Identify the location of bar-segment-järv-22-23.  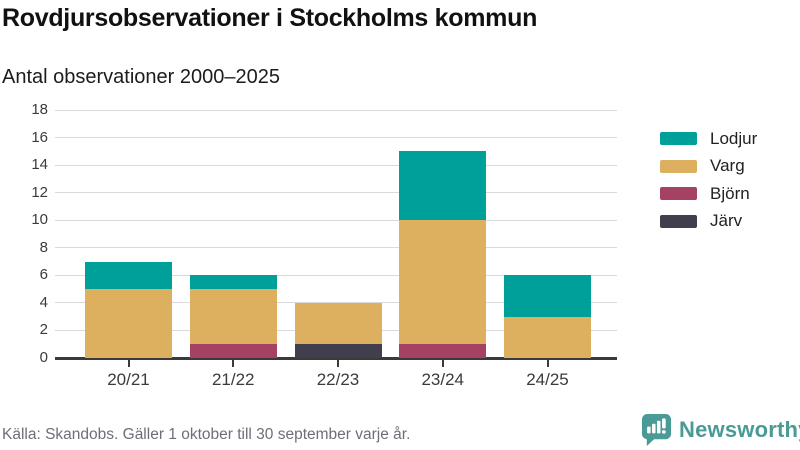
(338, 351).